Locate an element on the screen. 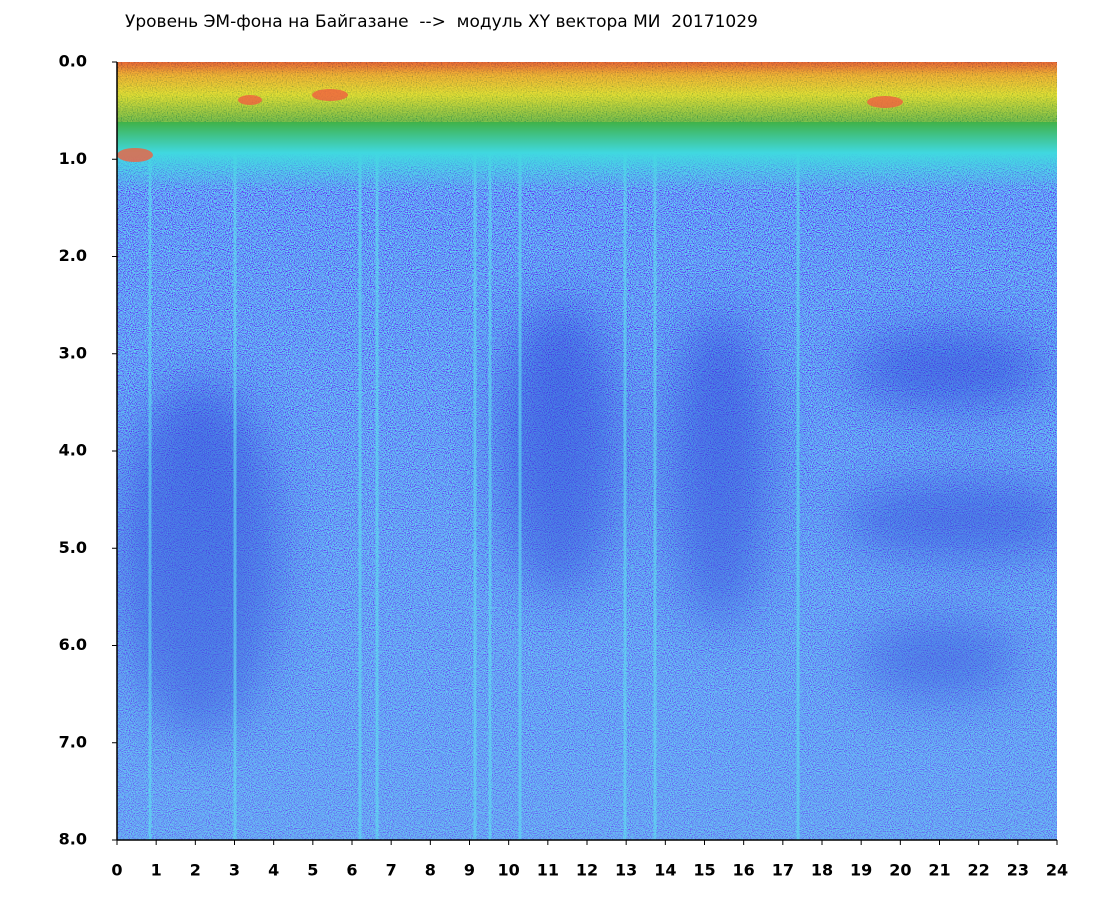  x-tick-label: 7 is located at coordinates (391, 870).